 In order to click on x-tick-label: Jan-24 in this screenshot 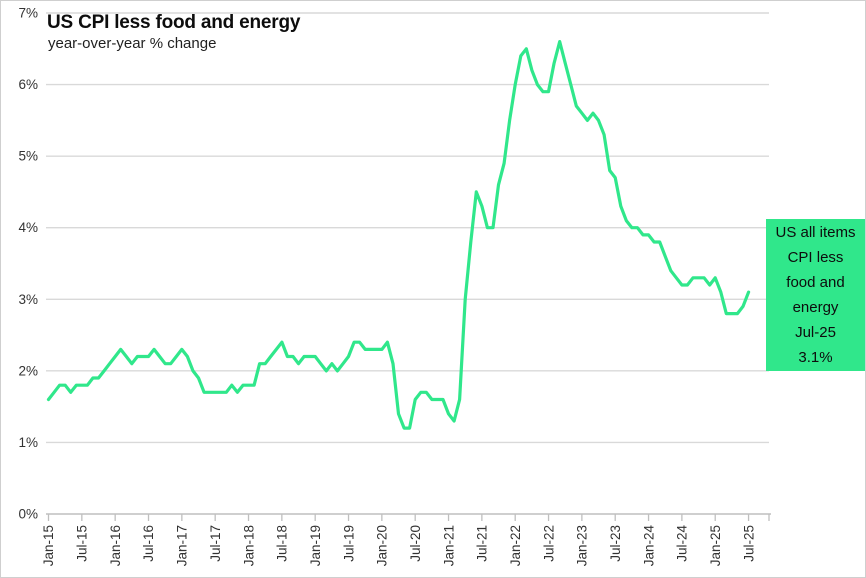, I will do `click(648, 546)`.